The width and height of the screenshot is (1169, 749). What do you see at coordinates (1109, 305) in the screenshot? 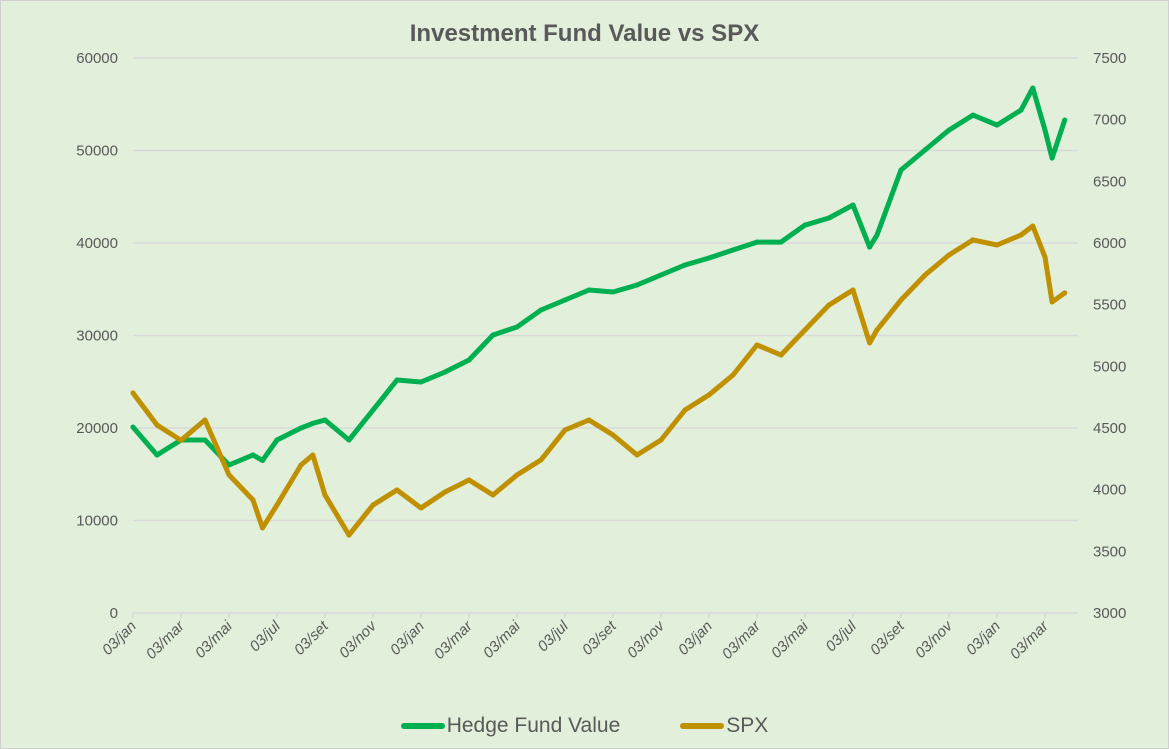
I see `y-right-tick-label: 5500` at bounding box center [1109, 305].